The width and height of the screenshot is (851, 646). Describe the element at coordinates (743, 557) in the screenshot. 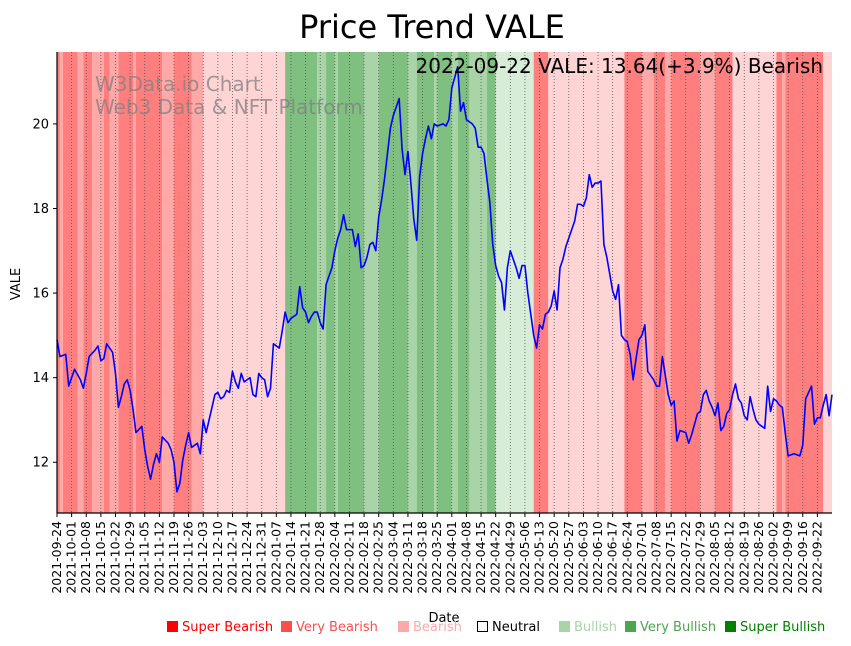

I see `x-tick-label: 2022-08-19` at that location.